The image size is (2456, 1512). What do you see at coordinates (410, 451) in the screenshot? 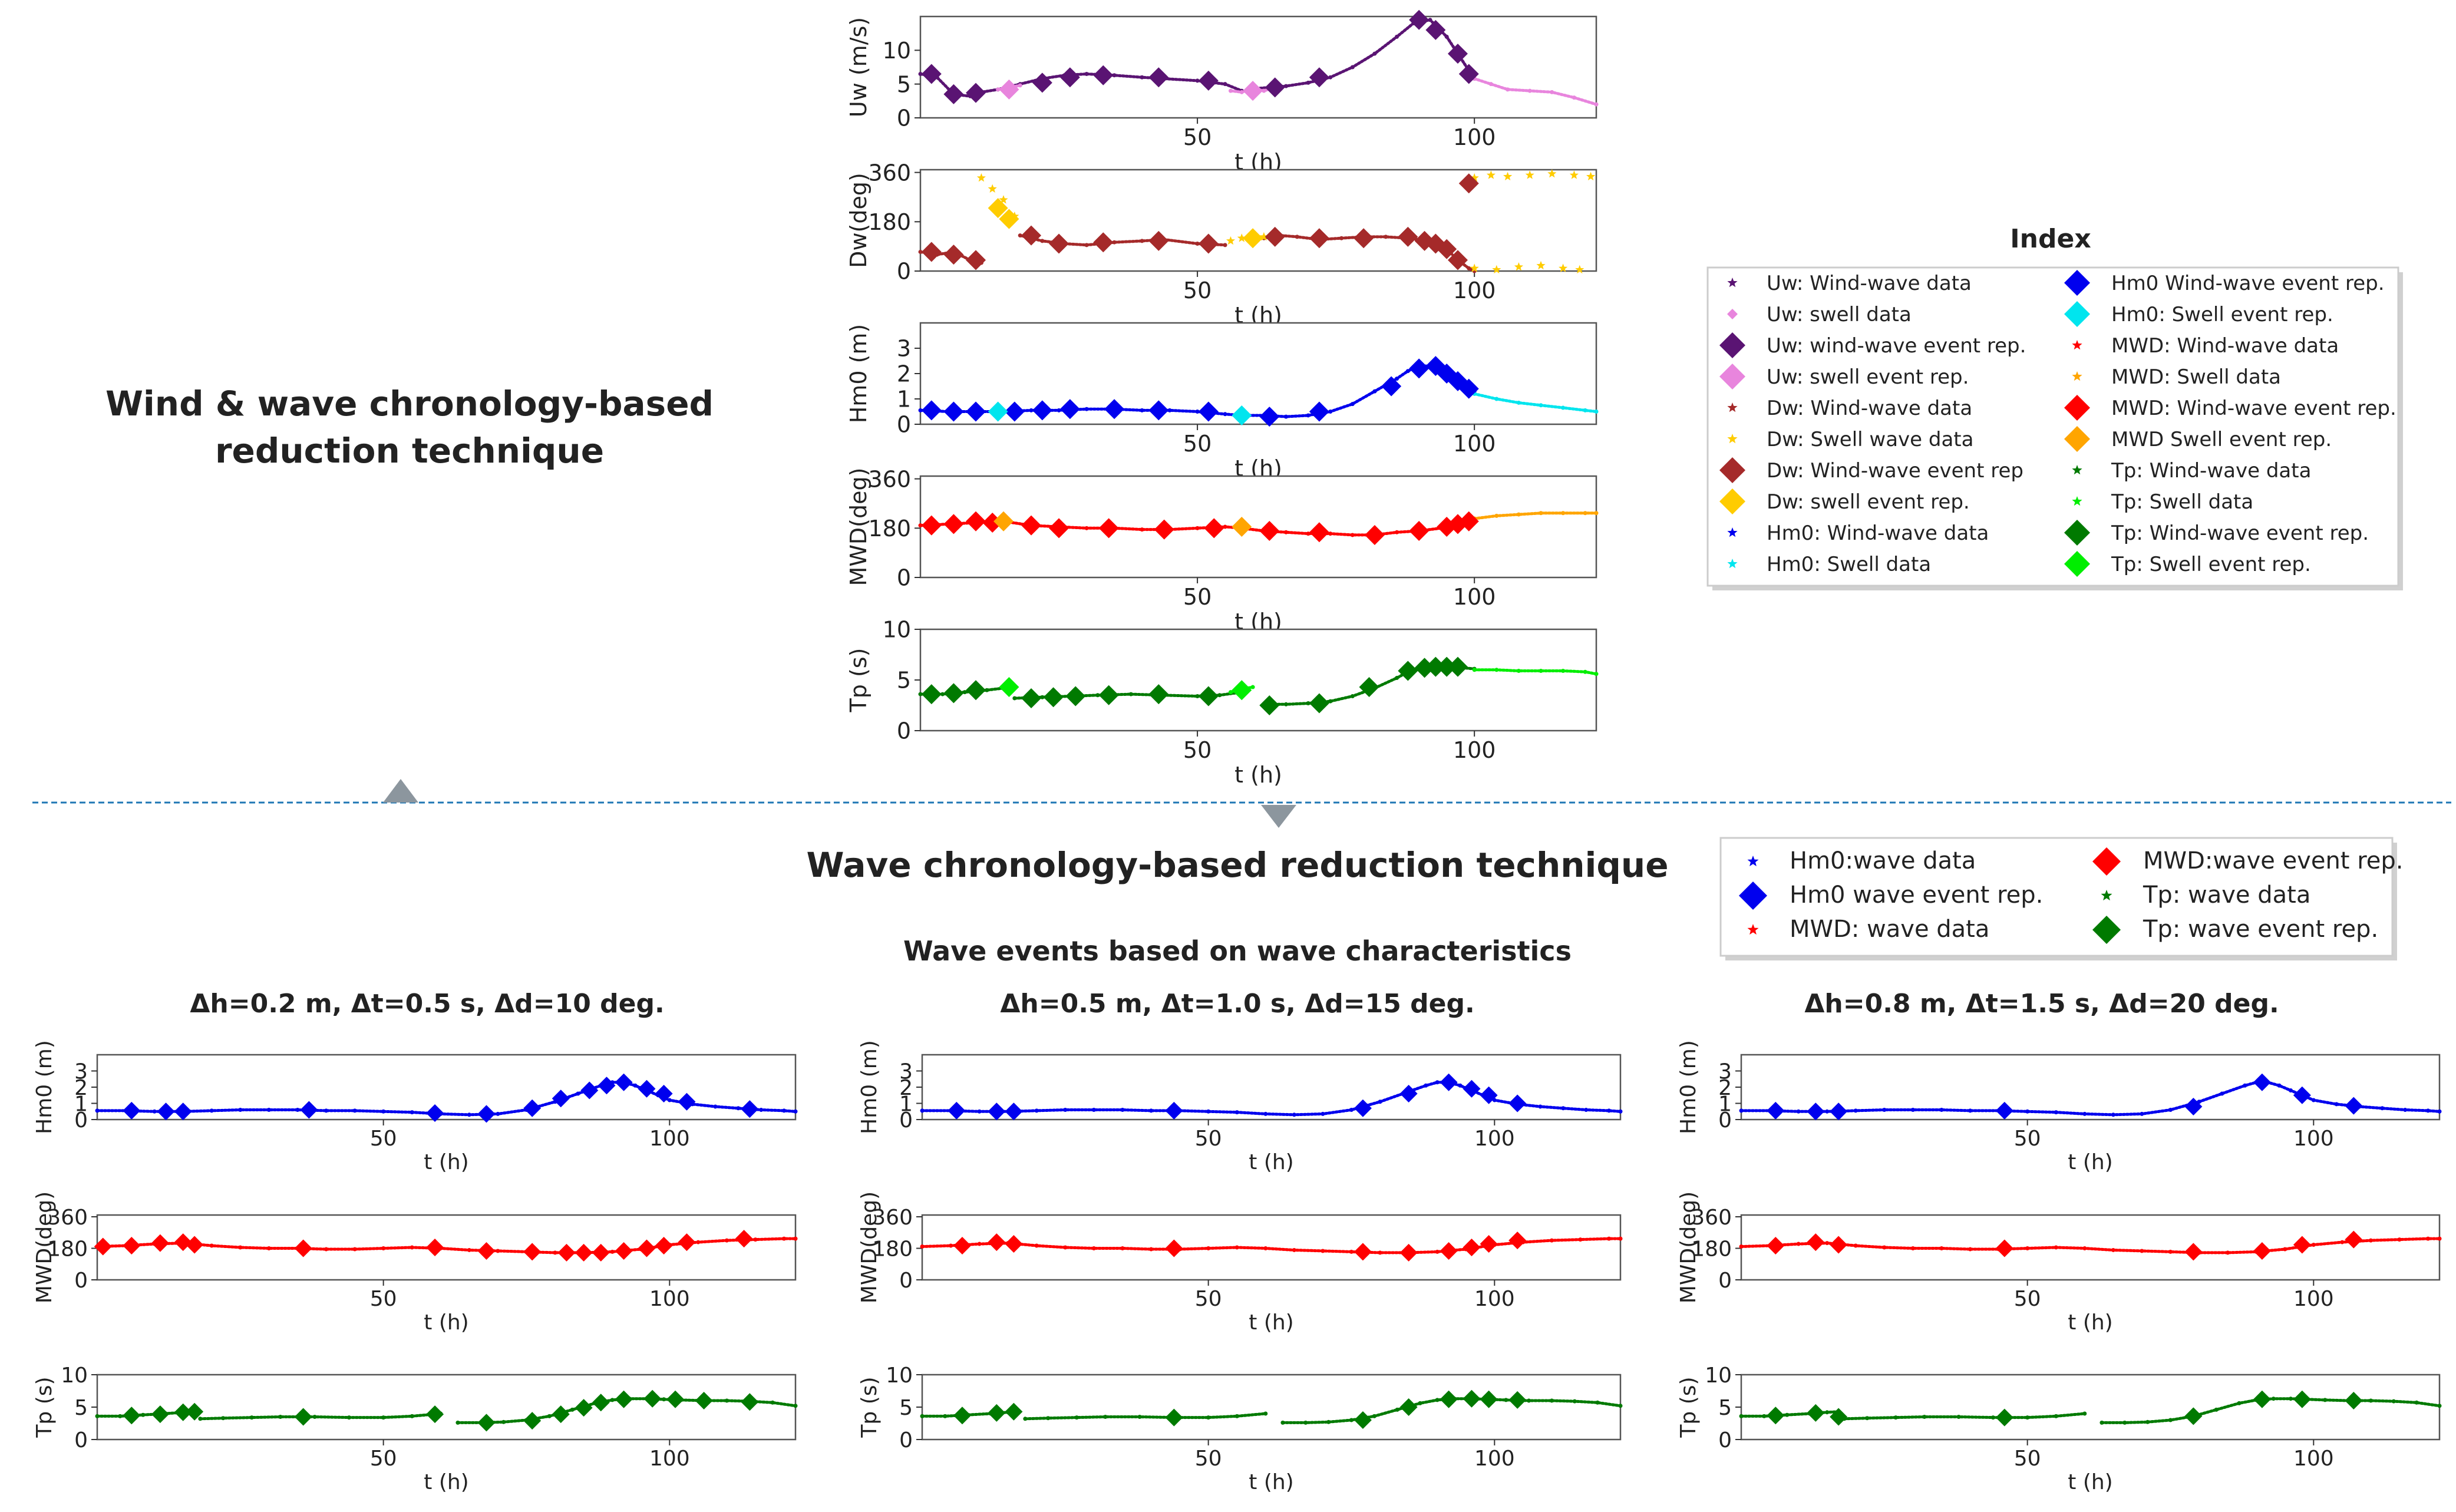
I see `top-title-line2: reduction technique` at bounding box center [410, 451].